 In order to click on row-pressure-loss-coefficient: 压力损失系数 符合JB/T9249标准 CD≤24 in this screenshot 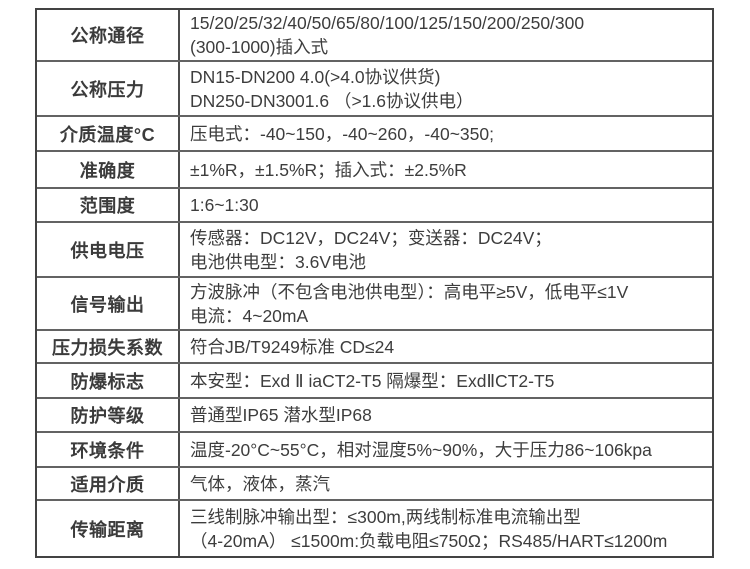, I will do `click(374, 347)`.